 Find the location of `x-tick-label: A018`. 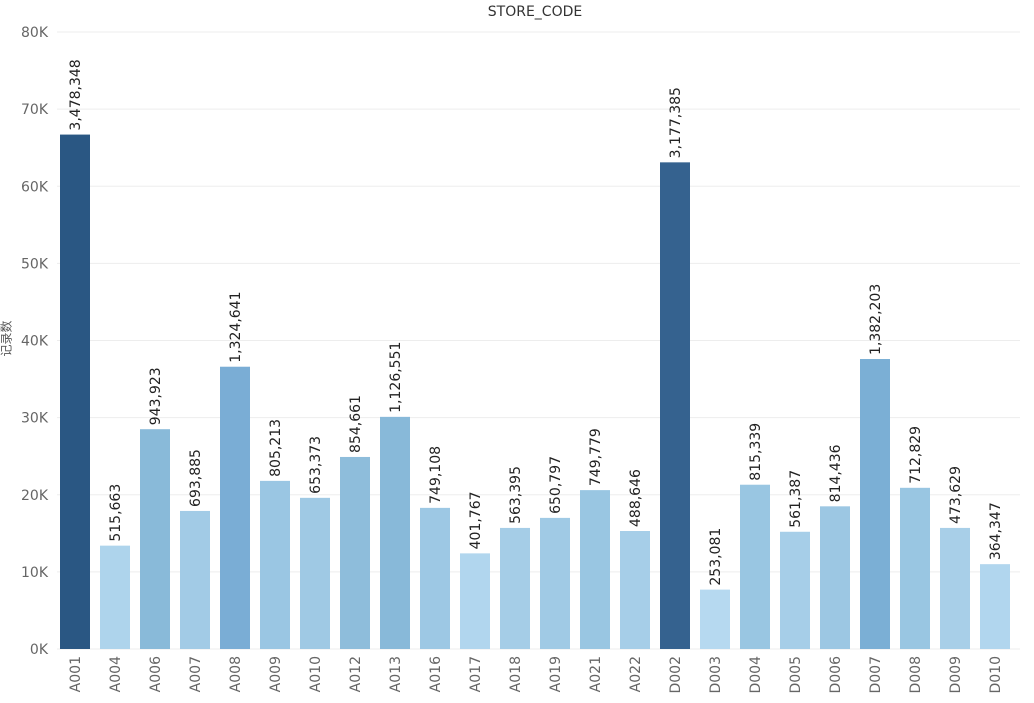

x-tick-label: A018 is located at coordinates (516, 674).